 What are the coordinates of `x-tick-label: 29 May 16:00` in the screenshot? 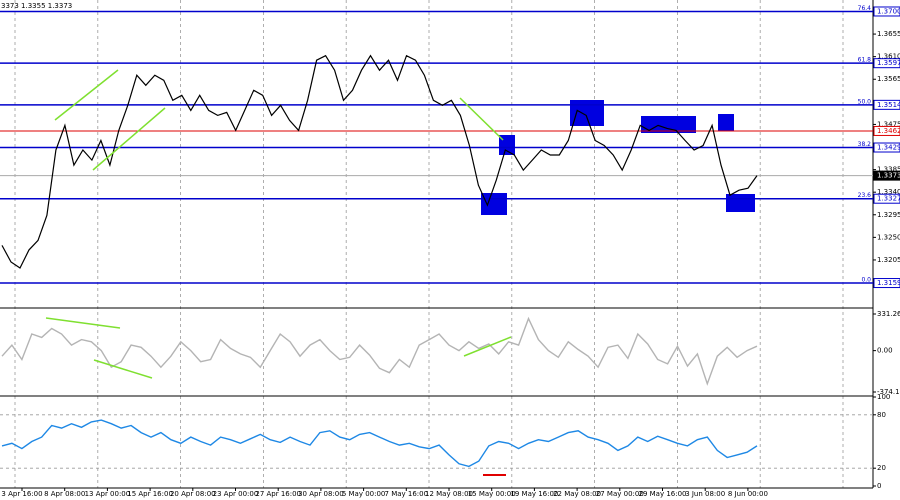 It's located at (662, 494).